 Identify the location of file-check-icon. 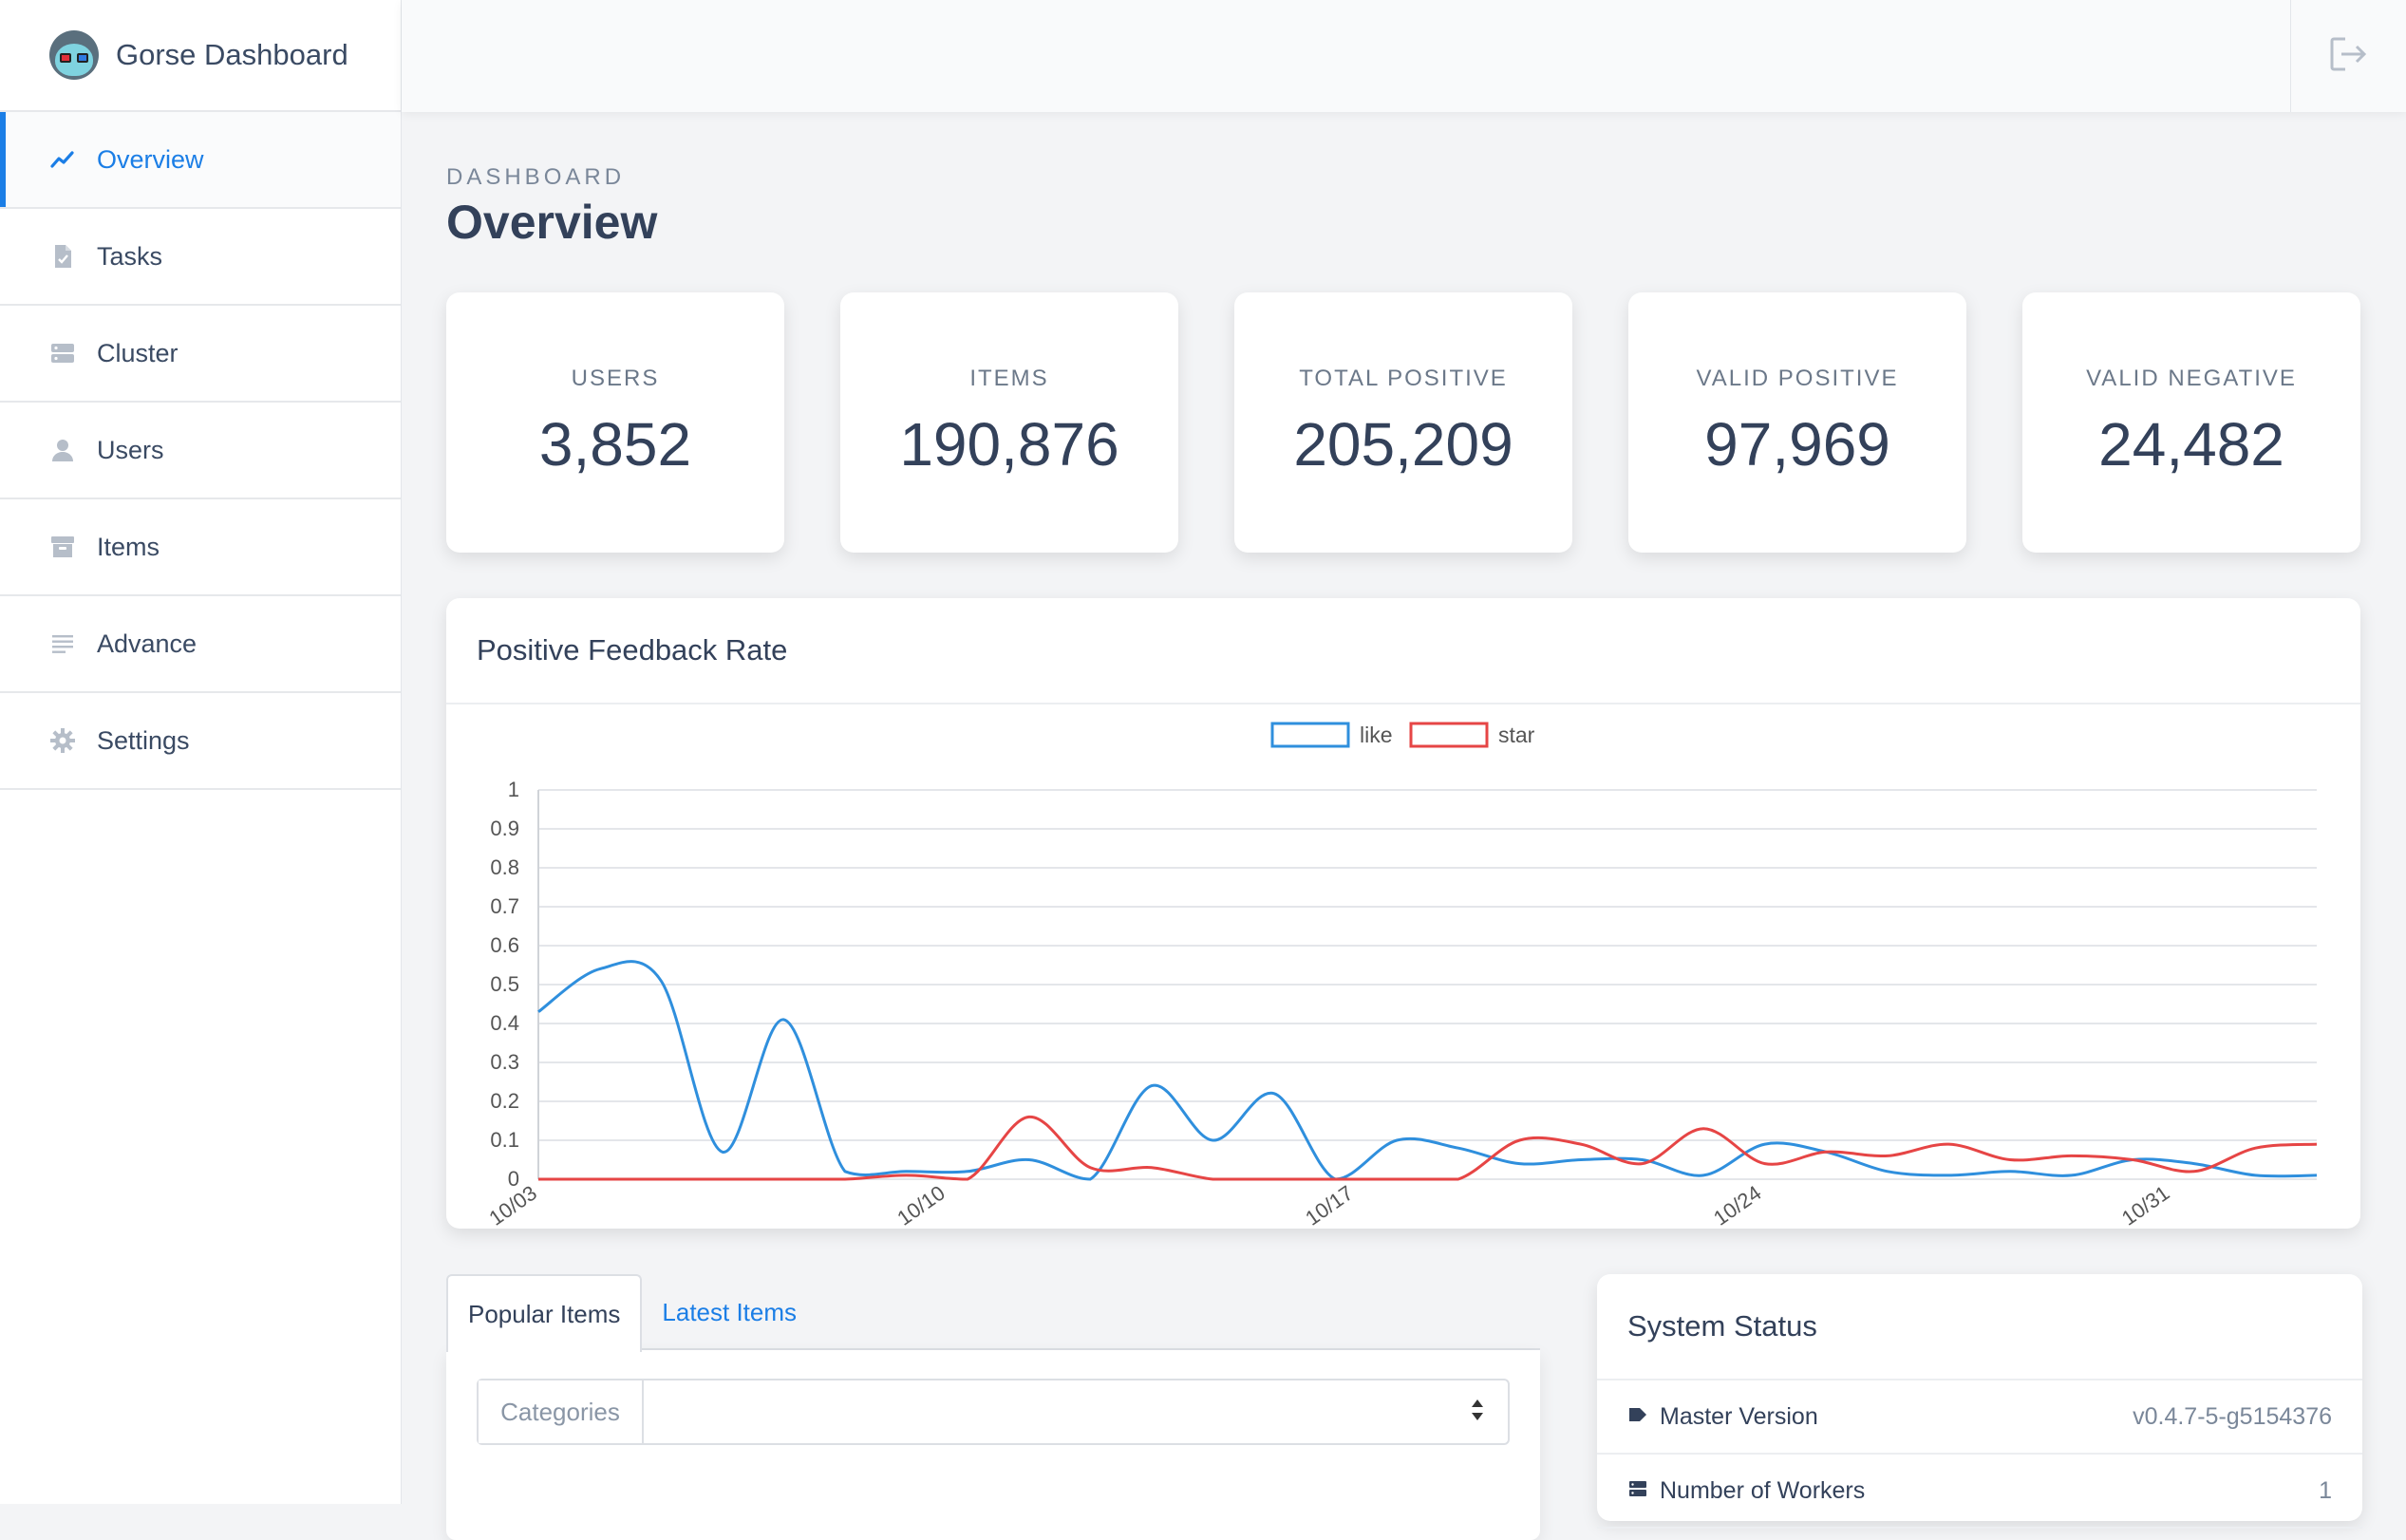
(63, 257).